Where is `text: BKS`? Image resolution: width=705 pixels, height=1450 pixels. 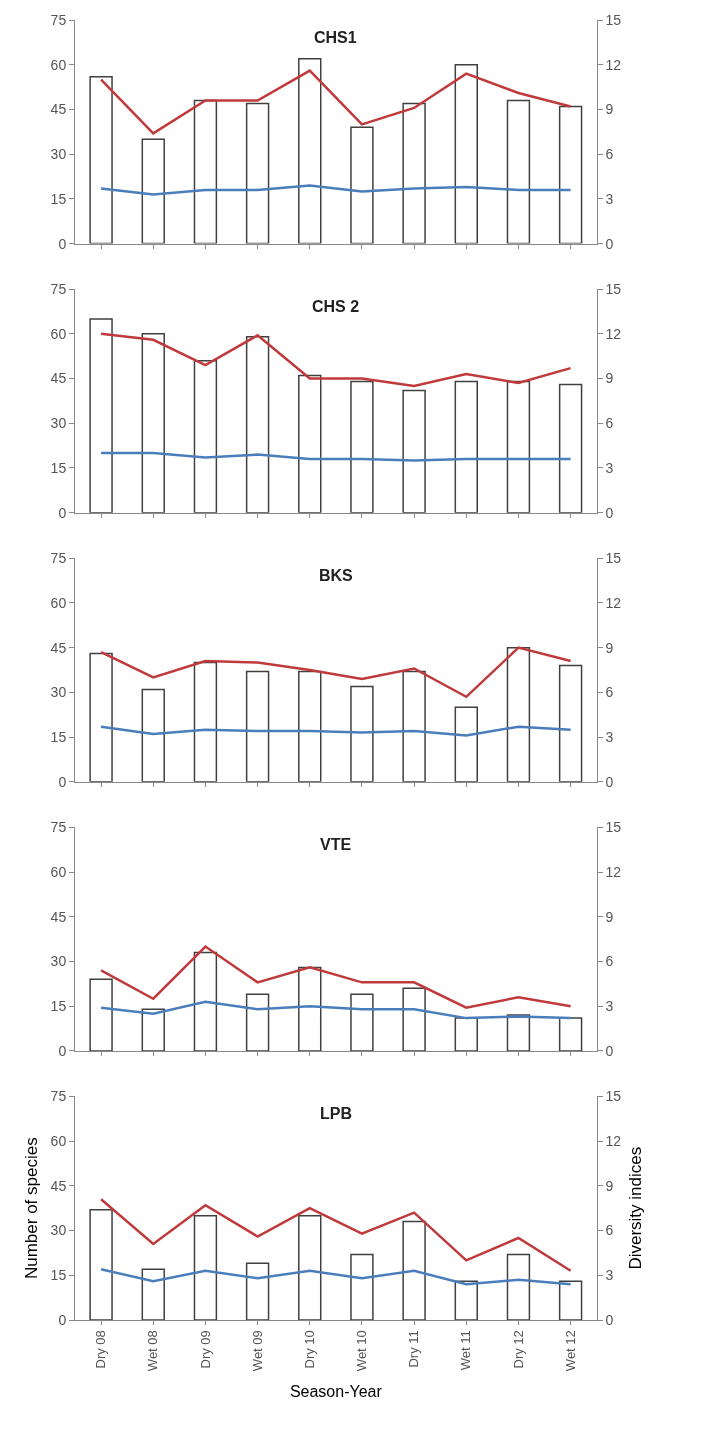
text: BKS is located at coordinates (336, 575).